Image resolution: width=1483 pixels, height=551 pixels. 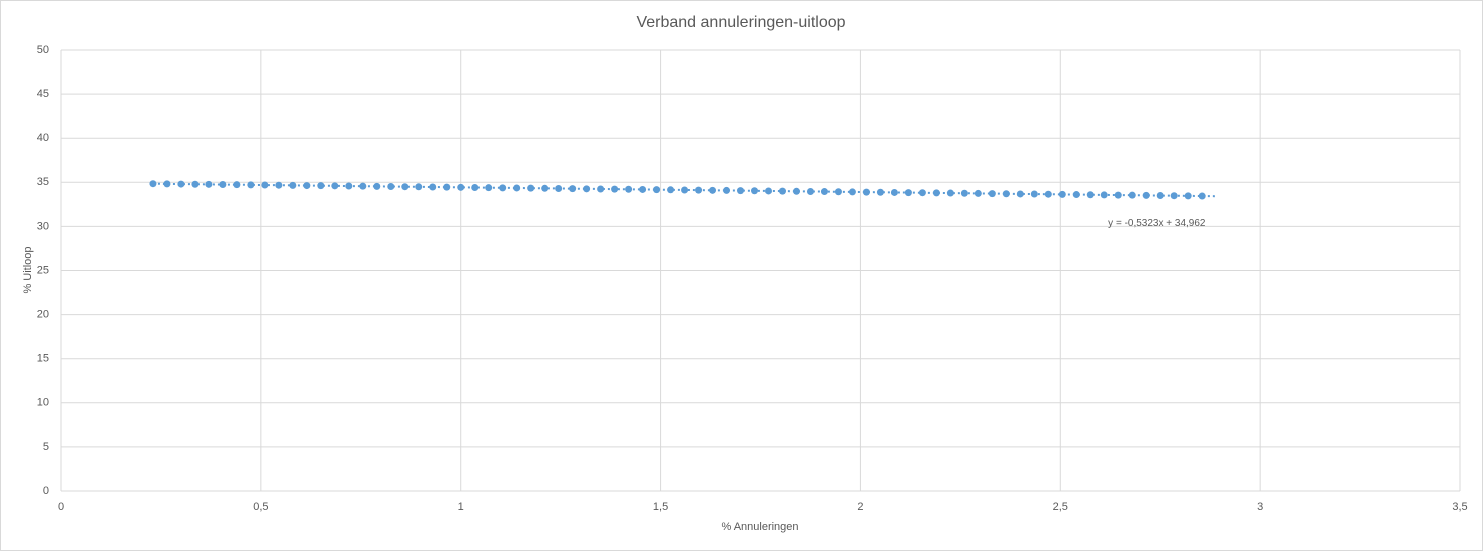 What do you see at coordinates (43, 315) in the screenshot?
I see `y-tick-label: 20` at bounding box center [43, 315].